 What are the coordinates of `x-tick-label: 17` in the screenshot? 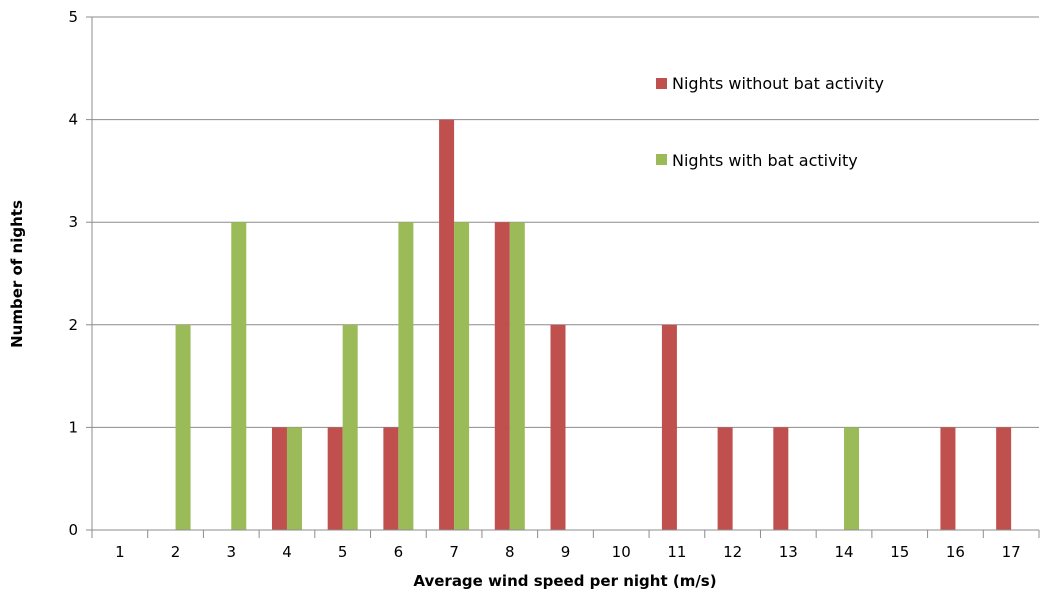 It's located at (1011, 552).